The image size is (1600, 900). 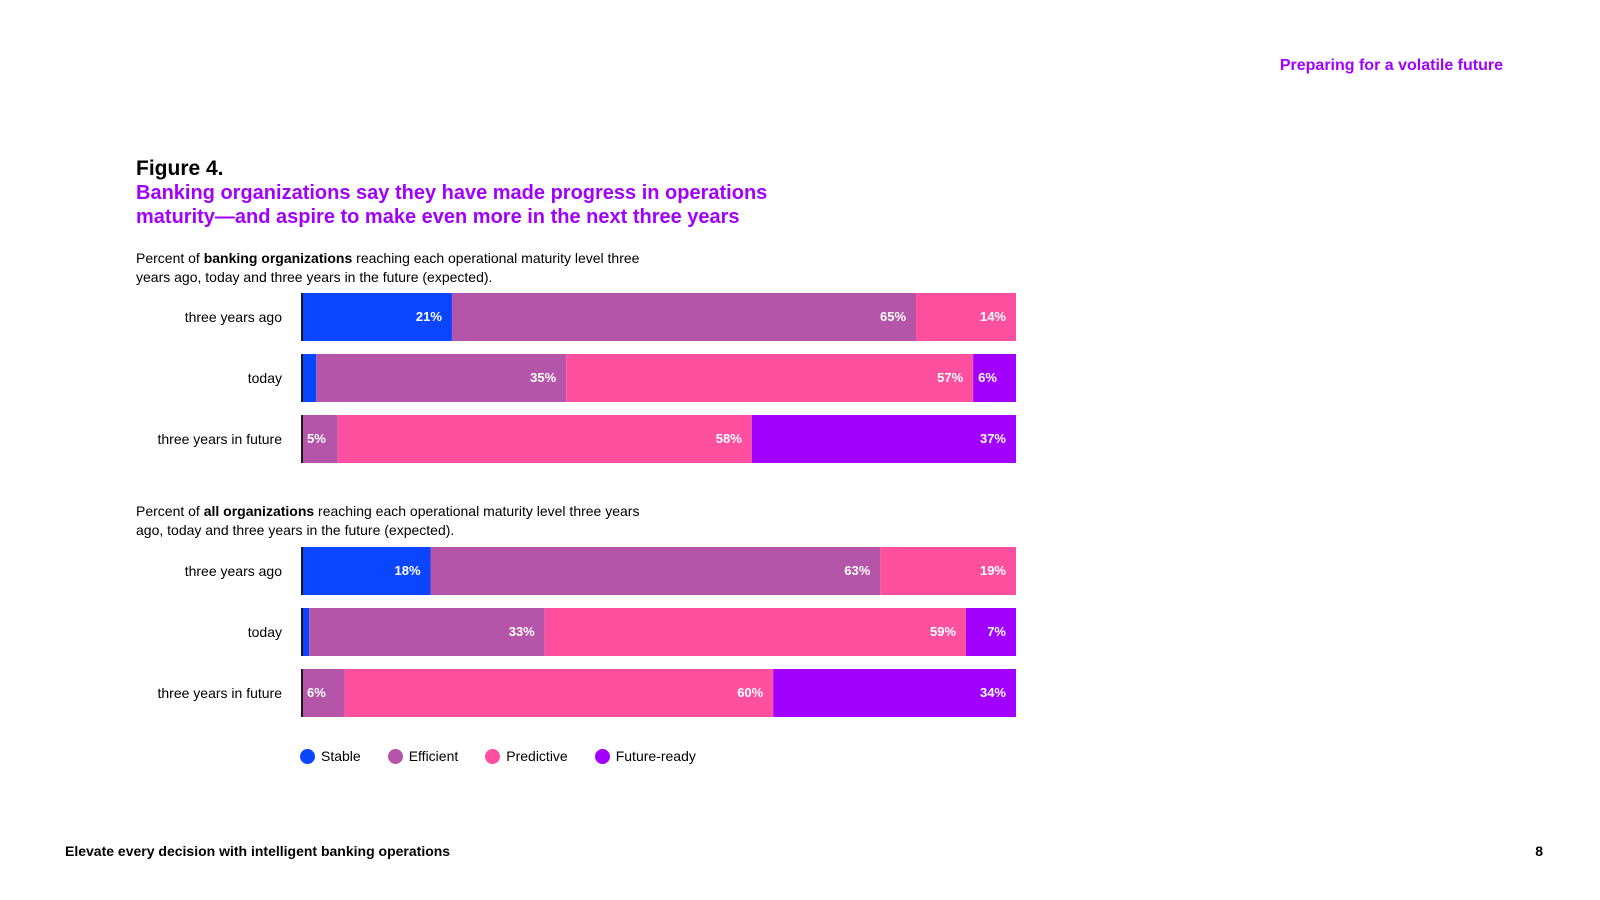 What do you see at coordinates (993, 316) in the screenshot?
I see `data-label: 14%` at bounding box center [993, 316].